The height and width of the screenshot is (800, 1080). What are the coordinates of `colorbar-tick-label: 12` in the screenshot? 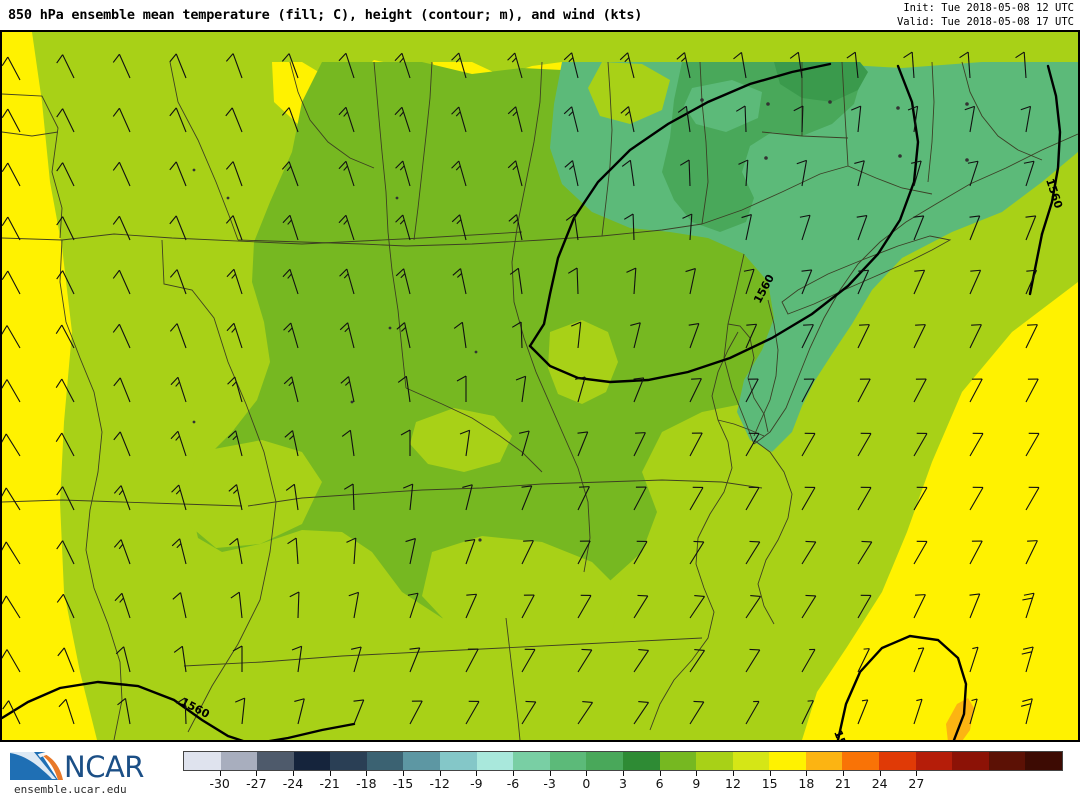 It's located at (733, 783).